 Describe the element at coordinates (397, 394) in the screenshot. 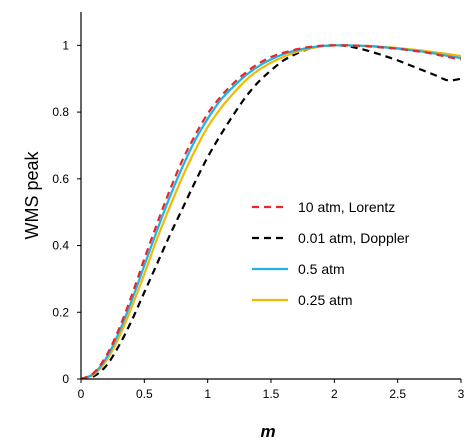

I see `x-tick-label: 2.5` at that location.